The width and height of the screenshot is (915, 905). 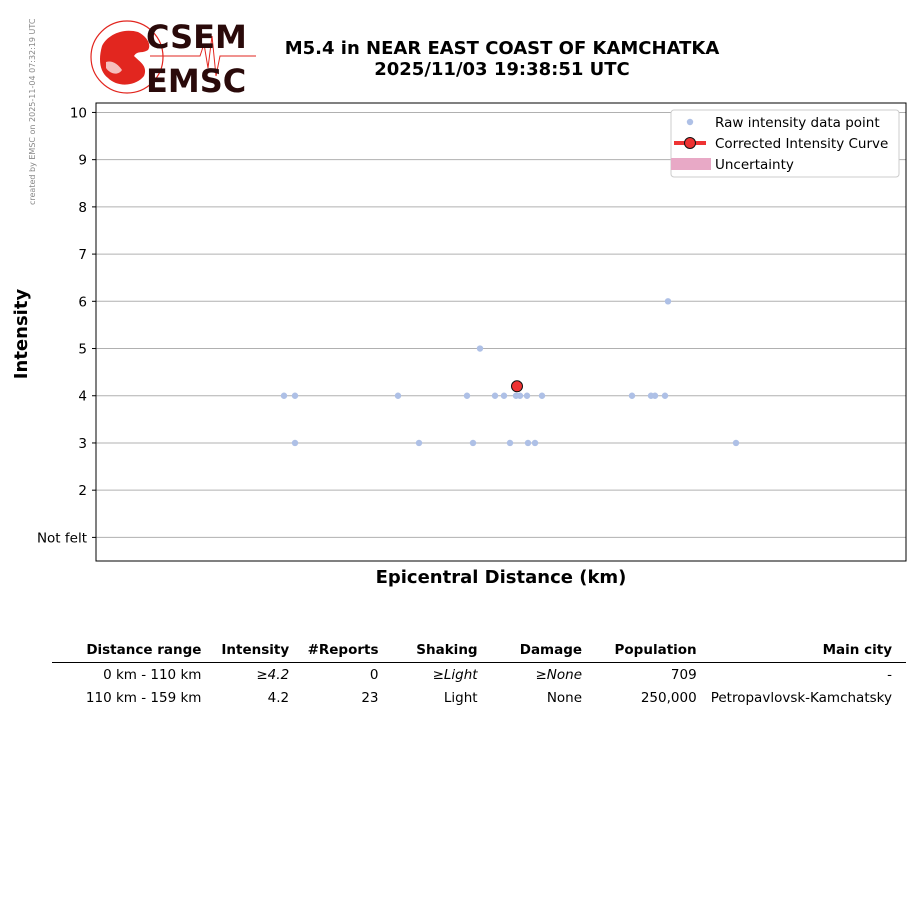 What do you see at coordinates (502, 48) in the screenshot?
I see `title-line-1: M5.4 in NEAR EAST COAST OF KAMCHATKA` at bounding box center [502, 48].